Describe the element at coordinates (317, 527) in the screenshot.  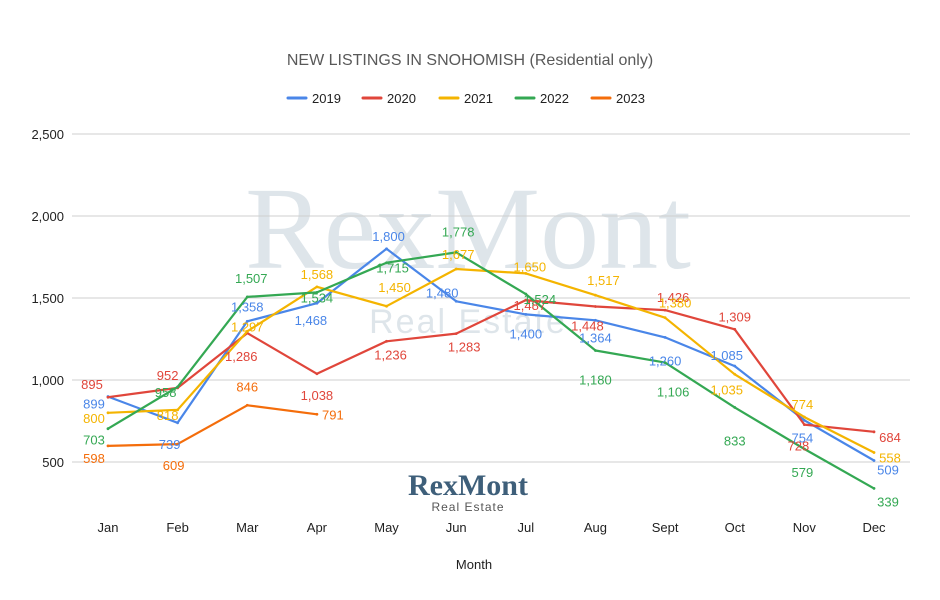
I see `x-tick-label: Apr` at that location.